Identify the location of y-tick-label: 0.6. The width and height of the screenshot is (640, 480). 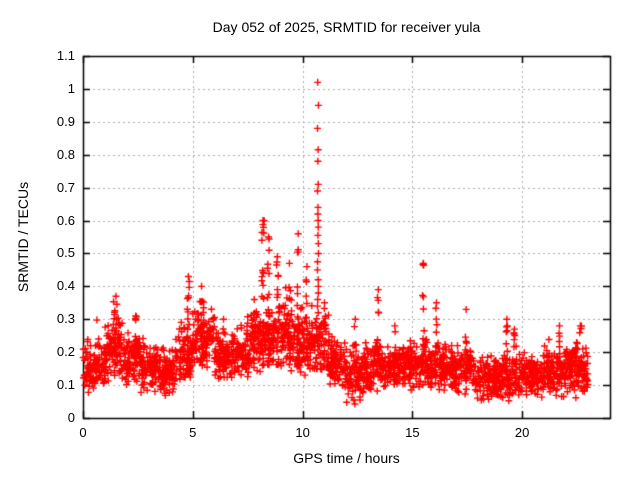
(65, 220).